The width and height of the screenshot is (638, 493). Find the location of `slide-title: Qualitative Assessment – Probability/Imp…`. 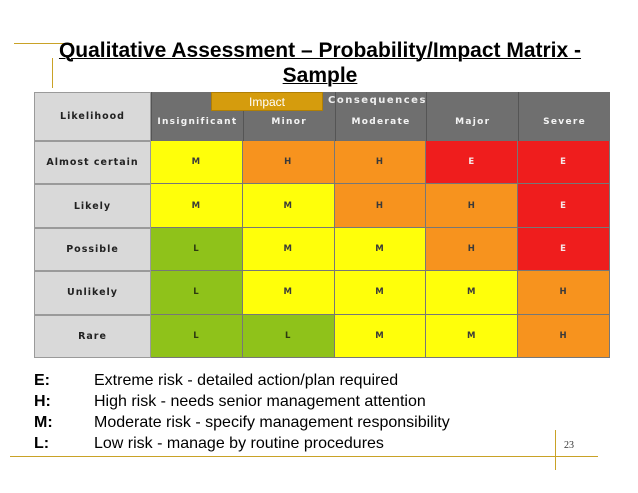

slide-title: Qualitative Assessment – Probability/Imp… is located at coordinates (320, 63).